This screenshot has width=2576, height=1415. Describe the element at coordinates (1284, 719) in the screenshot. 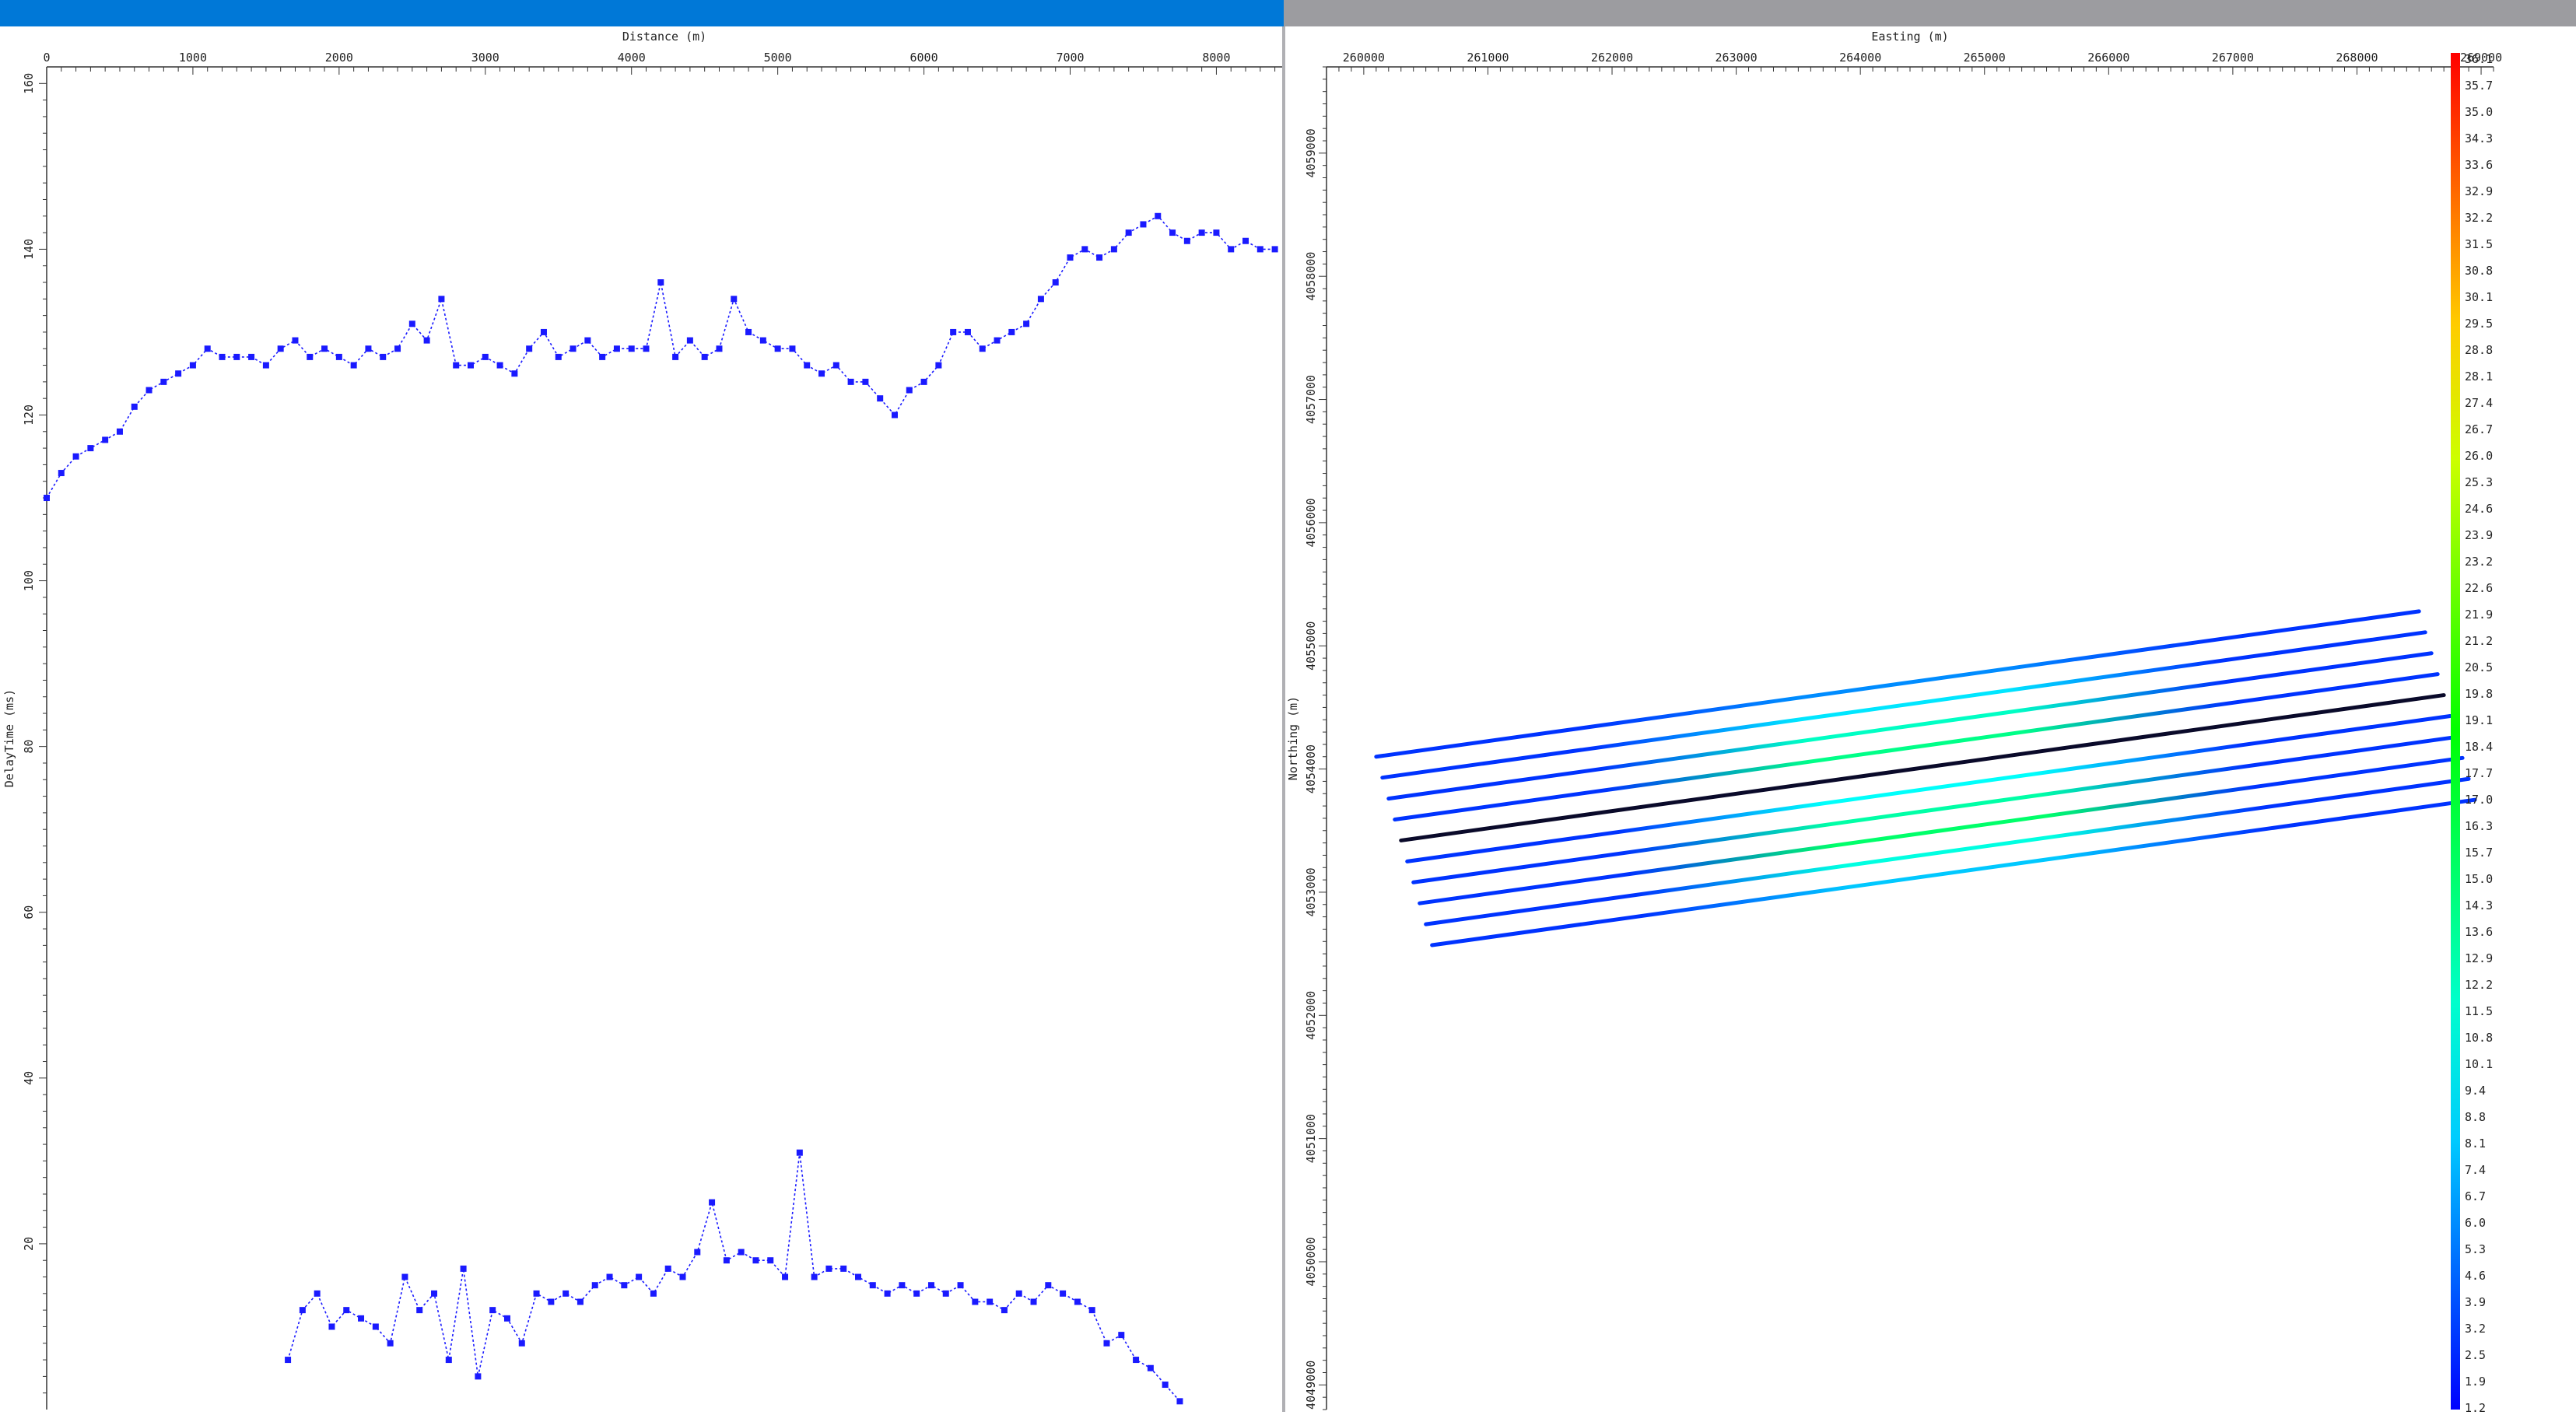

I see `pane-splitter` at that location.